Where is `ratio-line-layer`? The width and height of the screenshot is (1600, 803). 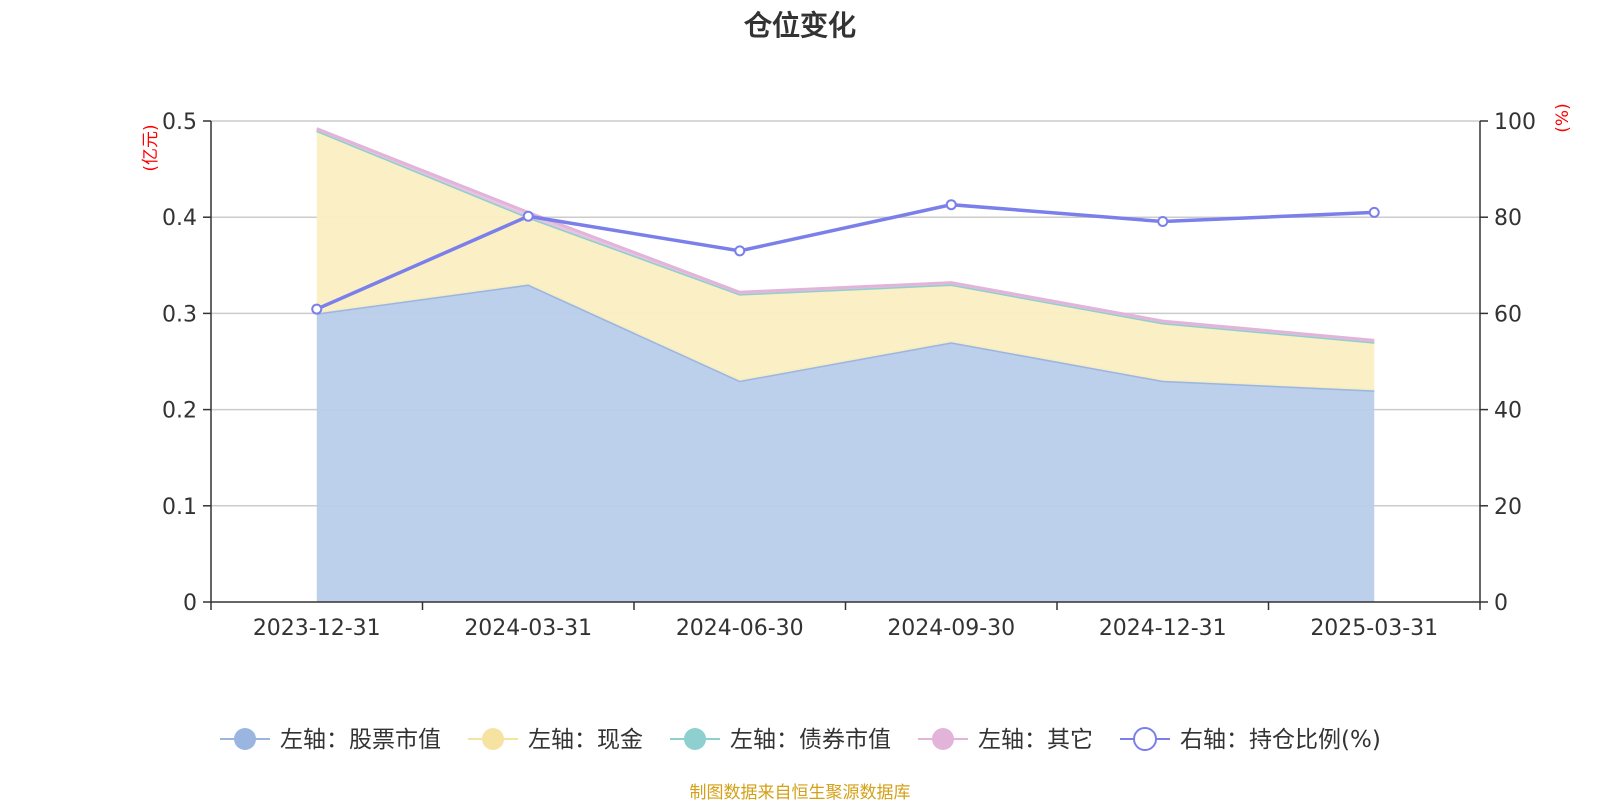
ratio-line-layer is located at coordinates (845, 257).